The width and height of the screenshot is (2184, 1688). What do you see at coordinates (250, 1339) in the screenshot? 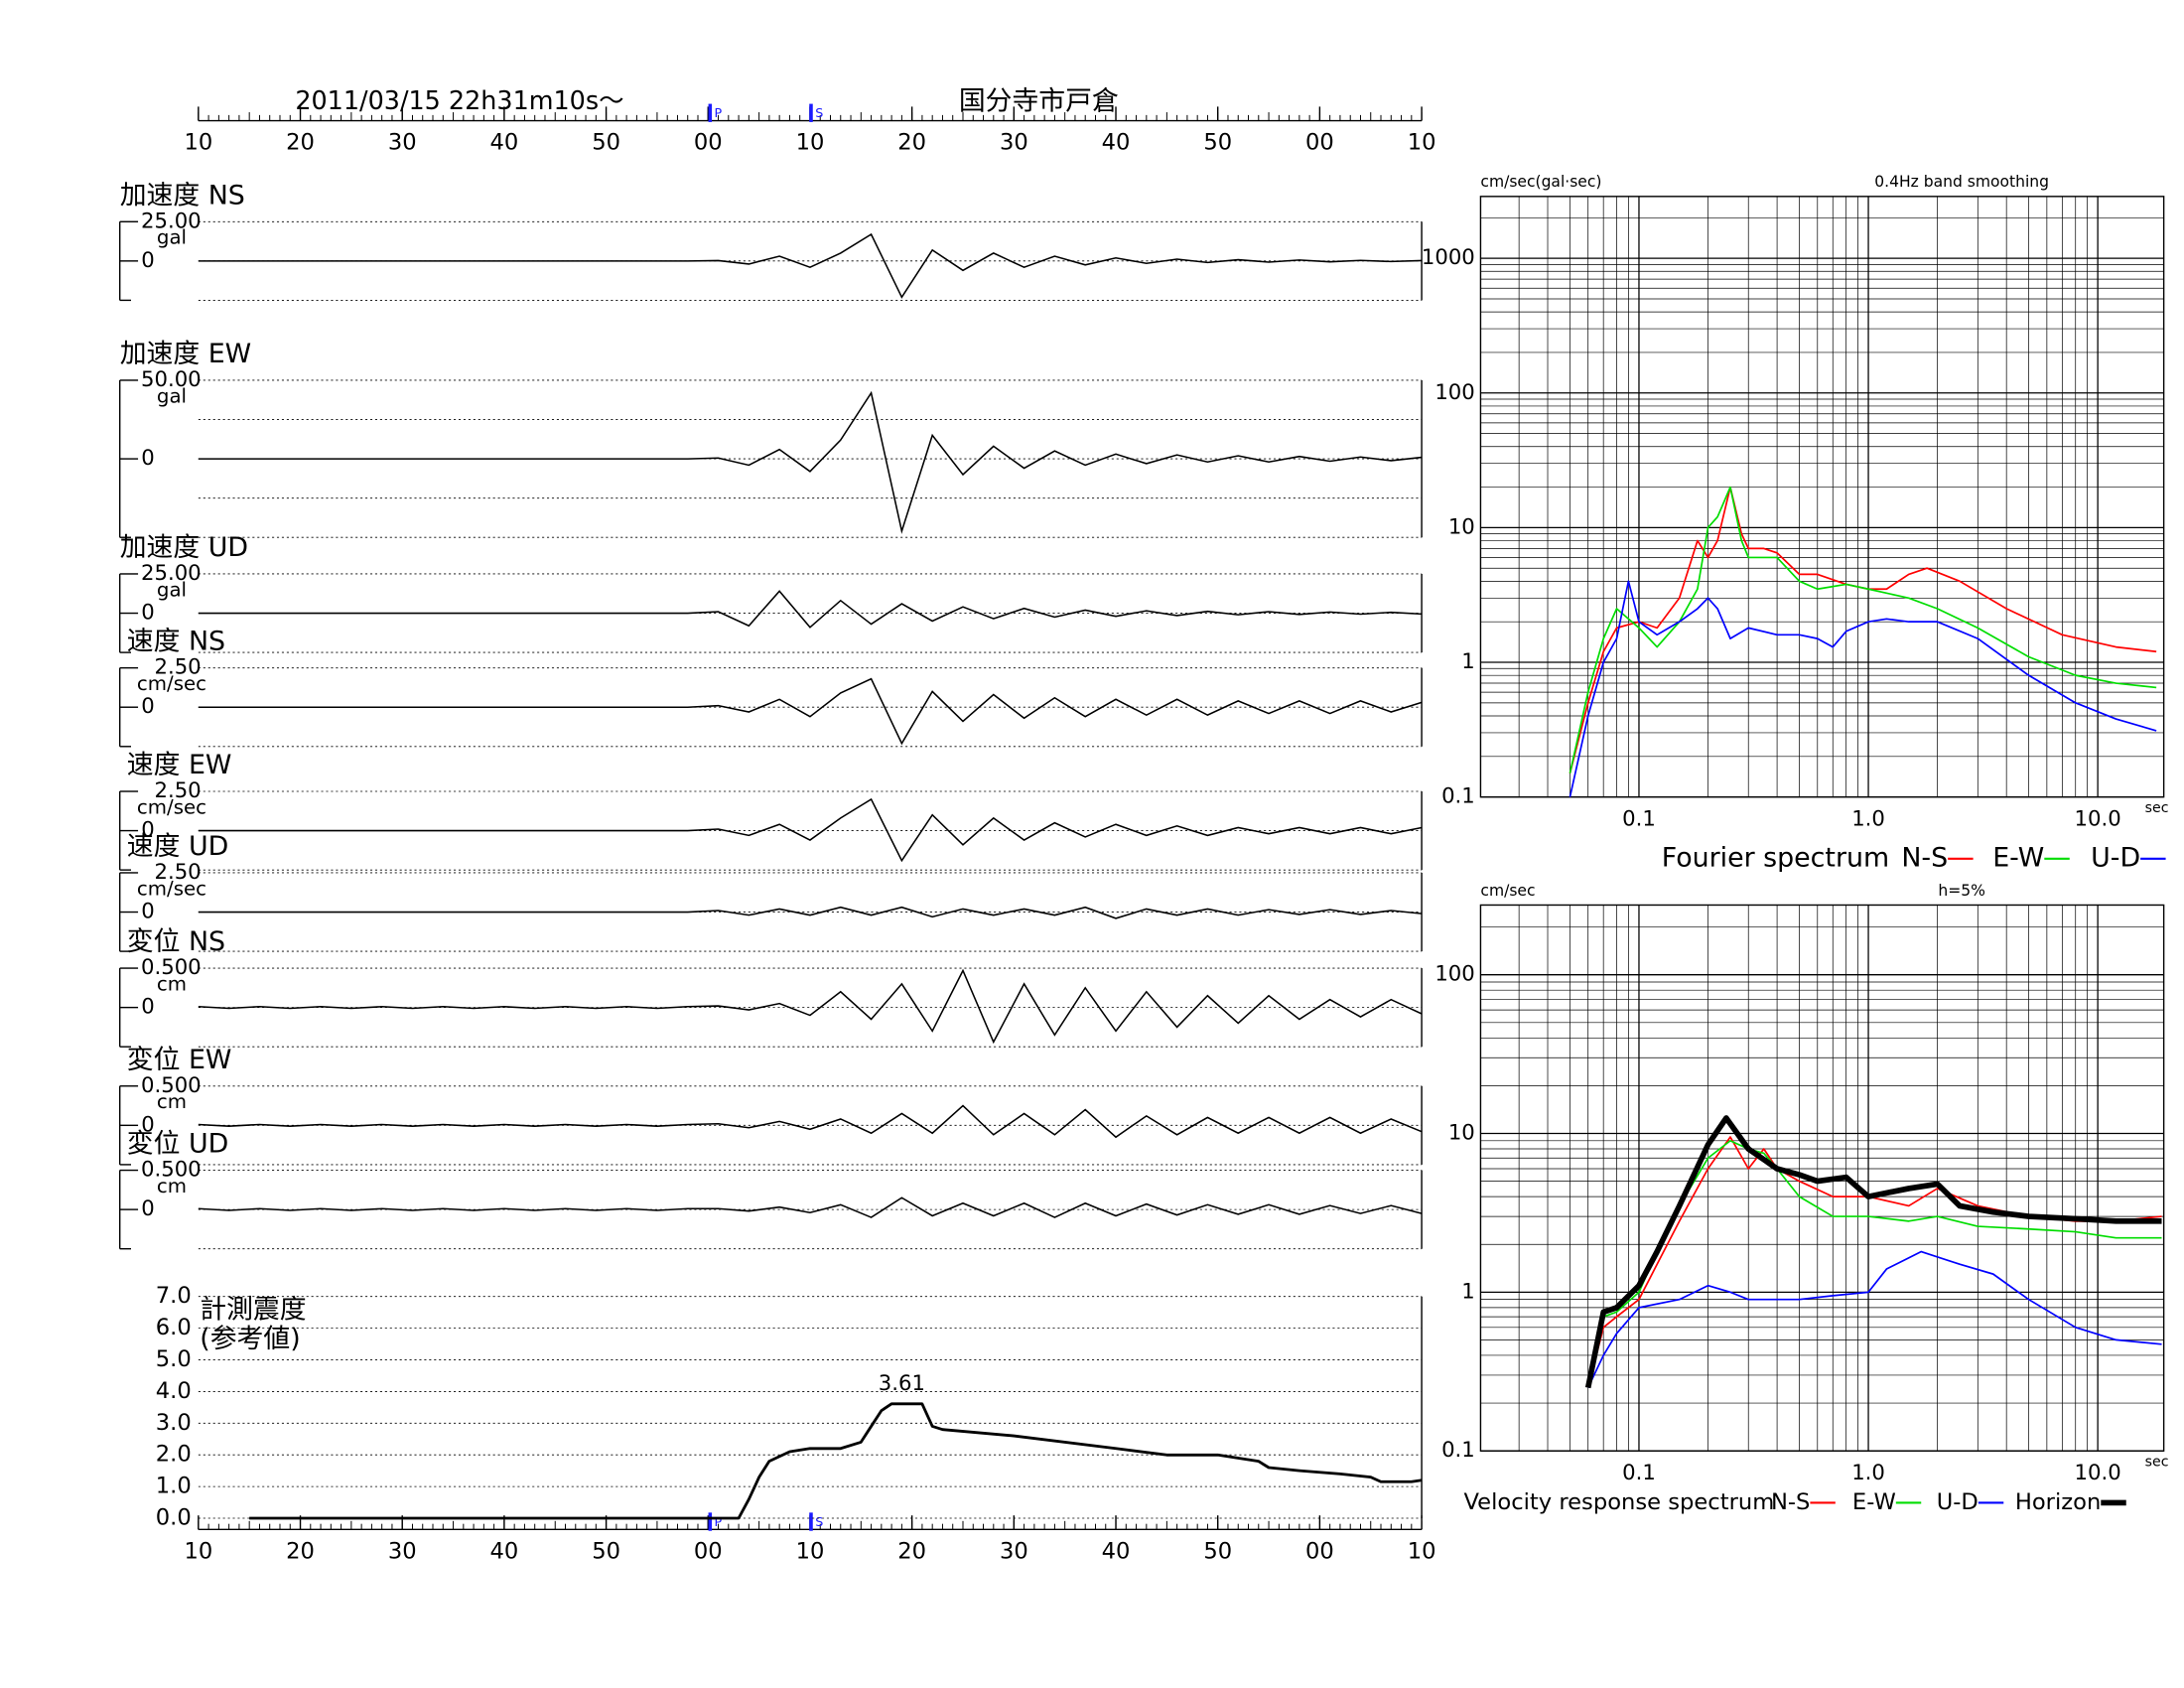
I see `intensity-subtitle: (参考値)` at bounding box center [250, 1339].